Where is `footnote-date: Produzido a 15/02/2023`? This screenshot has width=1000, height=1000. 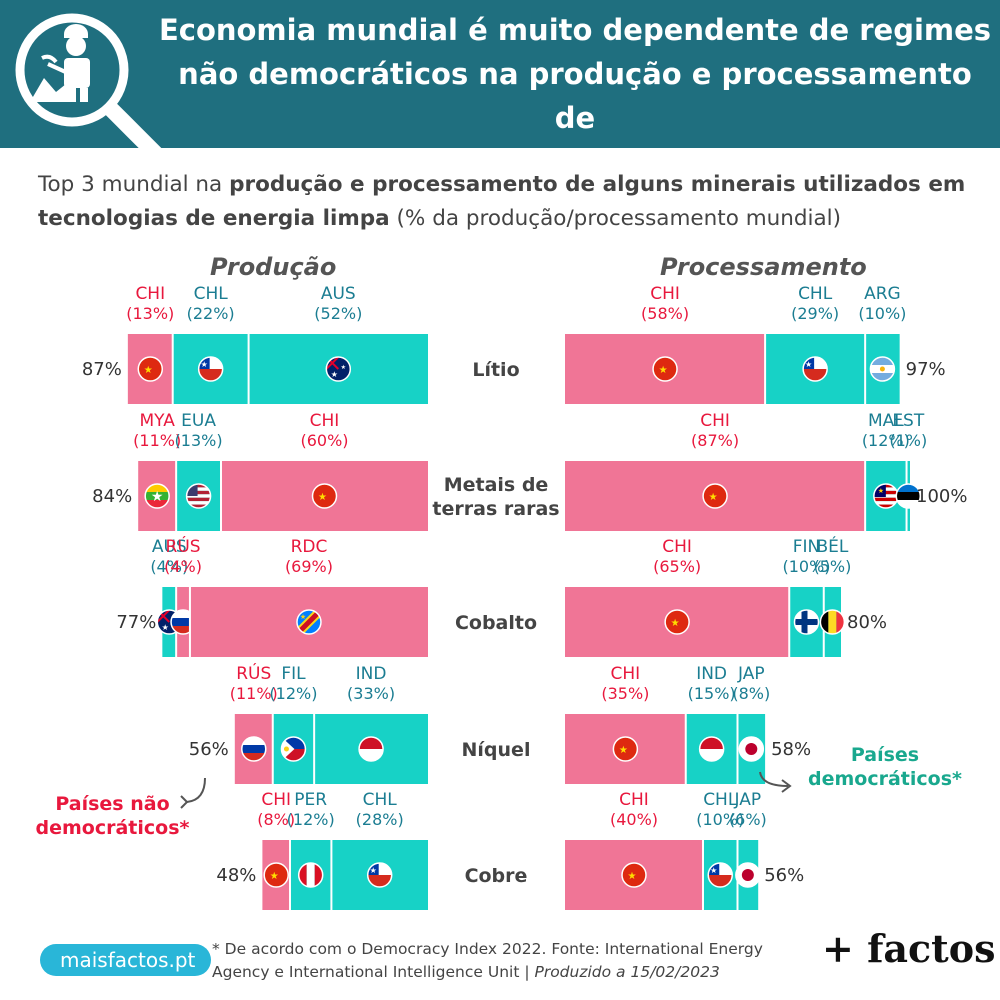
footnote-date: Produzido a 15/02/2023 is located at coordinates (627, 972).